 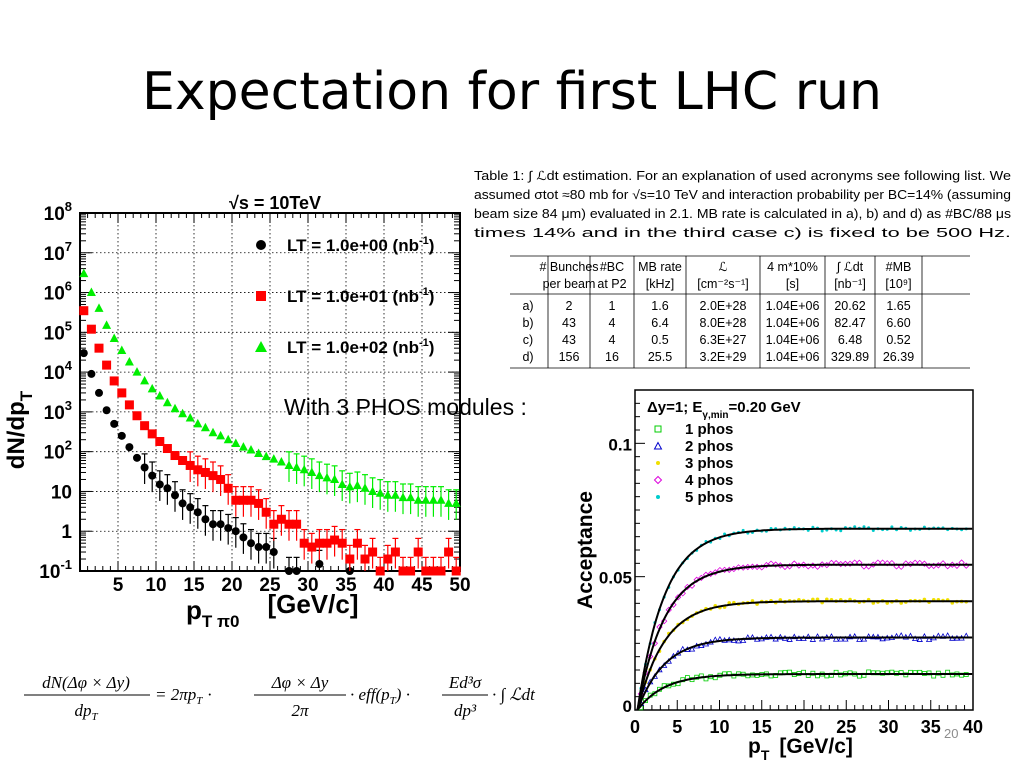 What do you see at coordinates (66, 532) in the screenshot?
I see `y-tick-label: 1` at bounding box center [66, 532].